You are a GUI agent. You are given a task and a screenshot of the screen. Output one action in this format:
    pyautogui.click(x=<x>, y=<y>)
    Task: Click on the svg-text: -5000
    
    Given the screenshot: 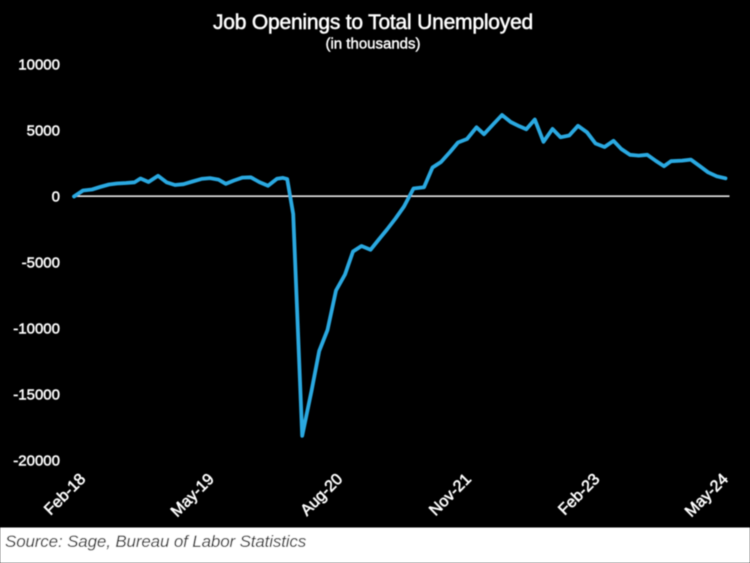 What is the action you would take?
    pyautogui.click(x=41, y=263)
    